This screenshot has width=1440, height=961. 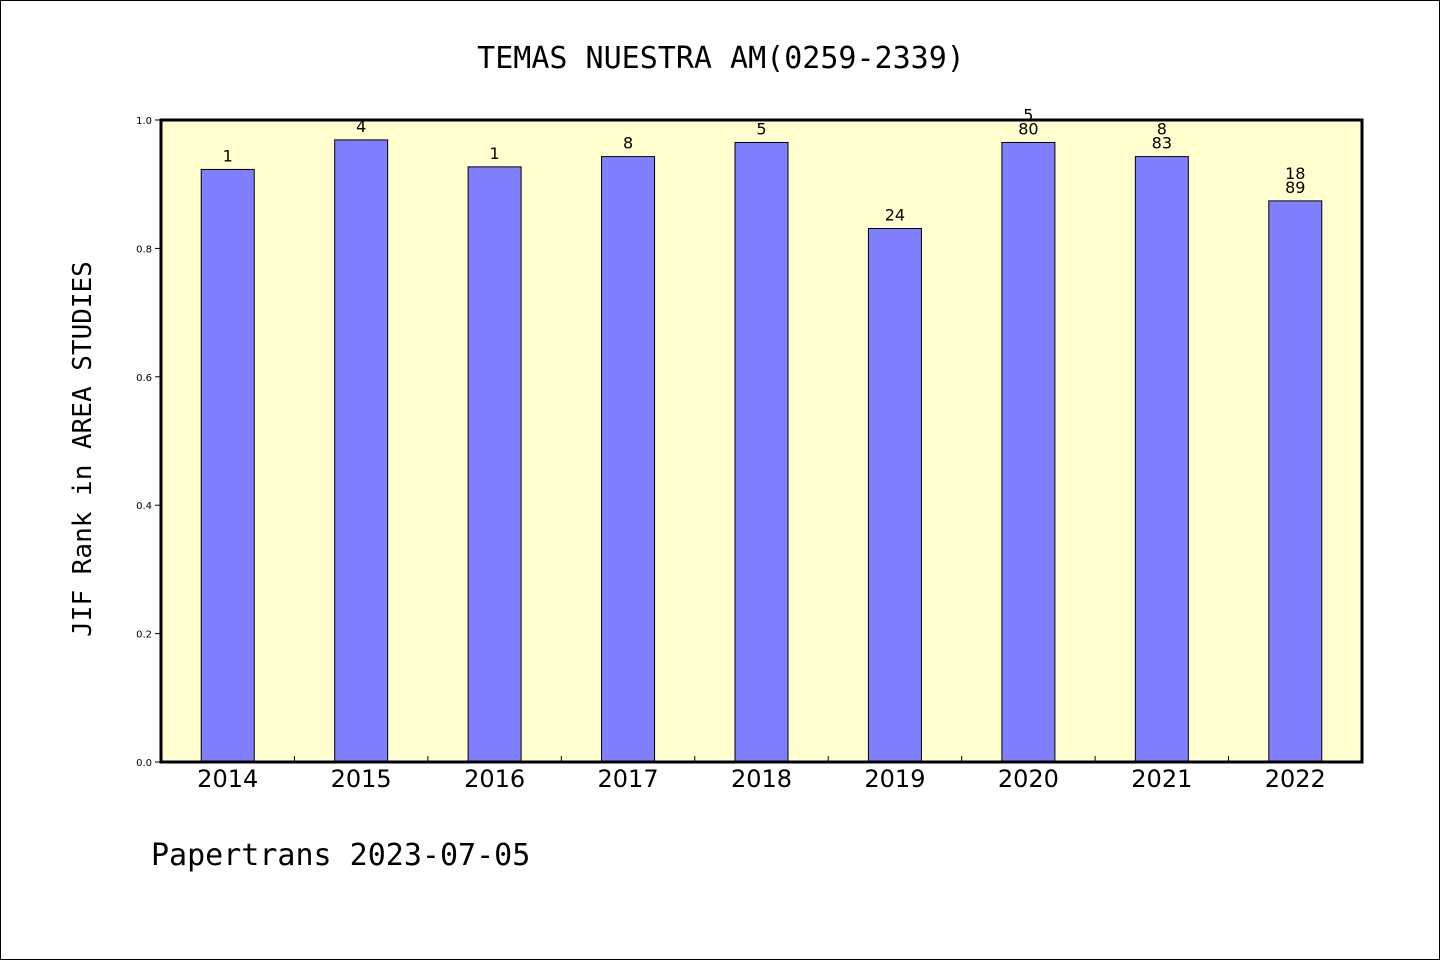 What do you see at coordinates (894, 779) in the screenshot?
I see `x-tick-label: 2019` at bounding box center [894, 779].